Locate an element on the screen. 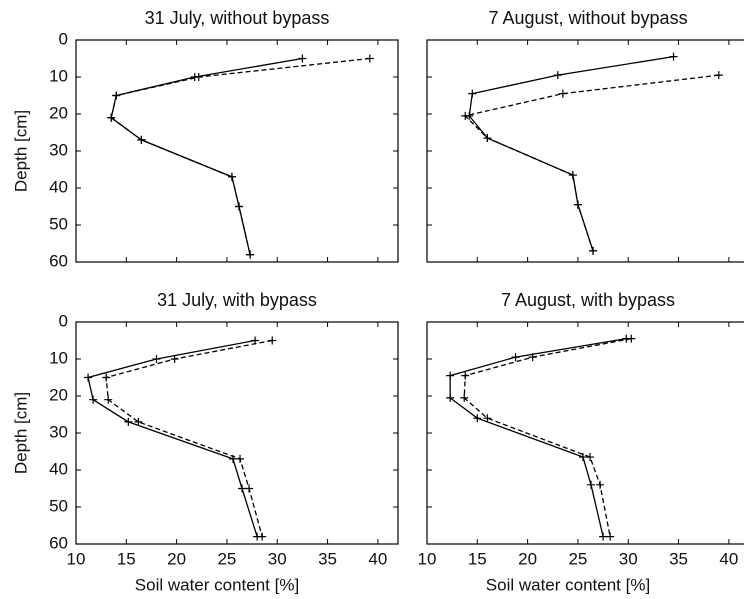 The height and width of the screenshot is (599, 744). chart-title: 7 August, with bypass is located at coordinates (588, 300).